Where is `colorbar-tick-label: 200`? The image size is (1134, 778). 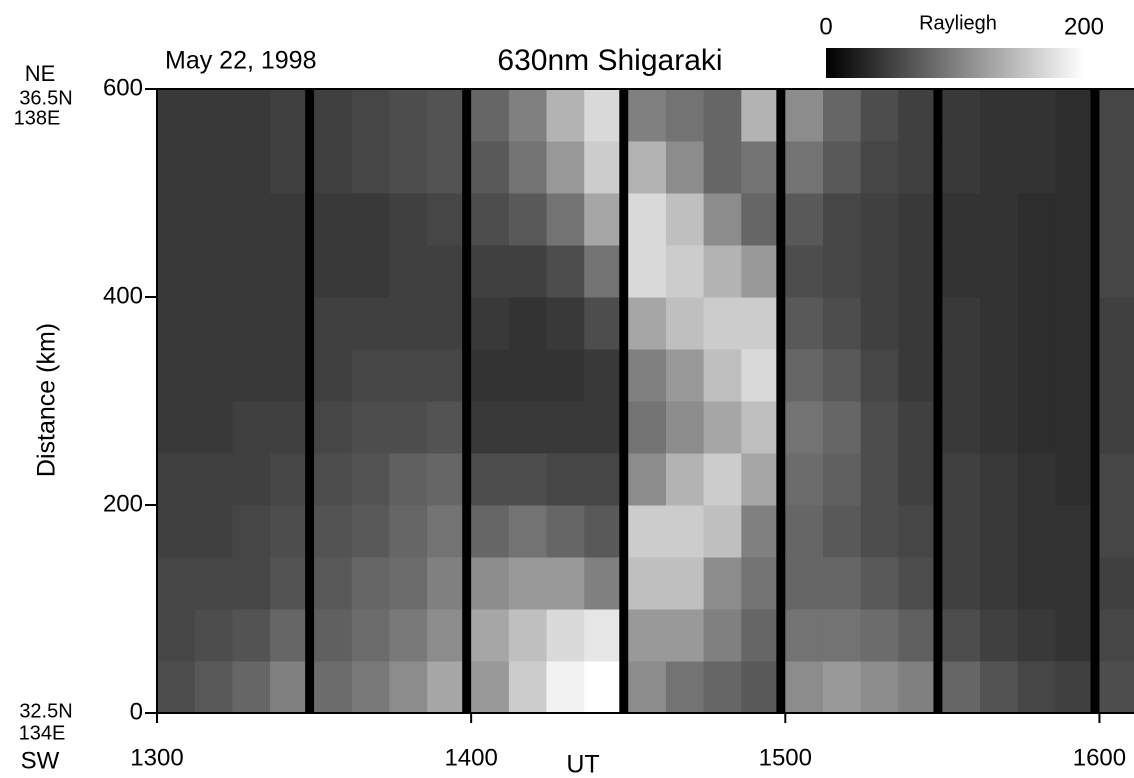 colorbar-tick-label: 200 is located at coordinates (1084, 26).